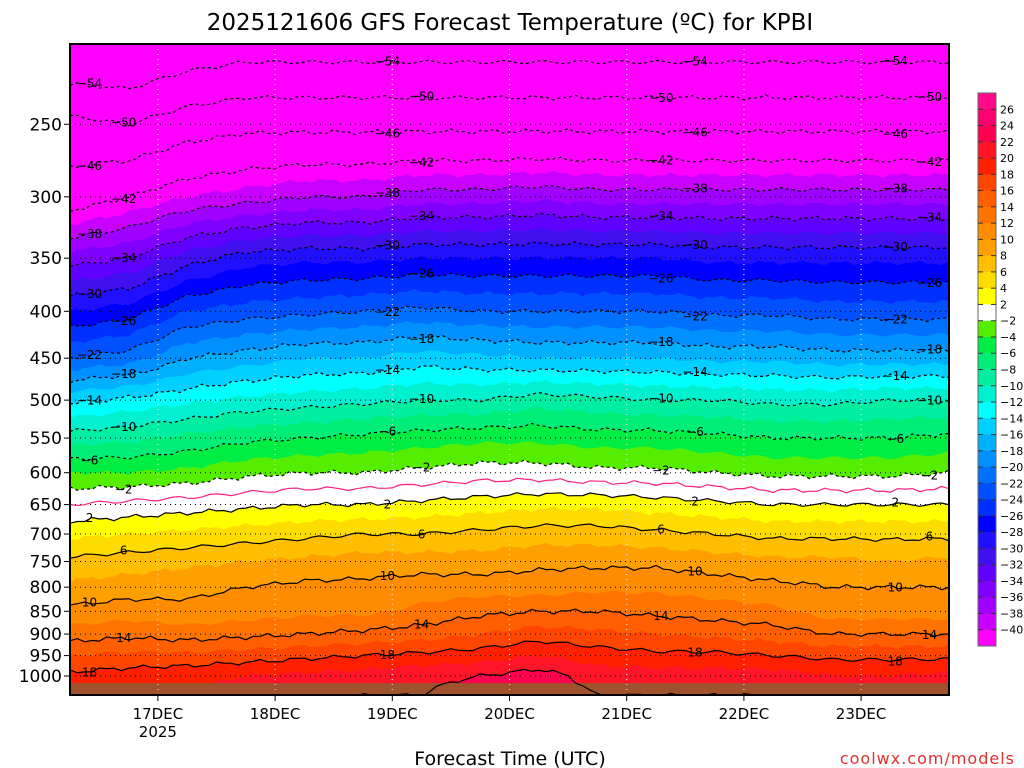  I want to click on colorbar-label: −38, so click(1011, 613).